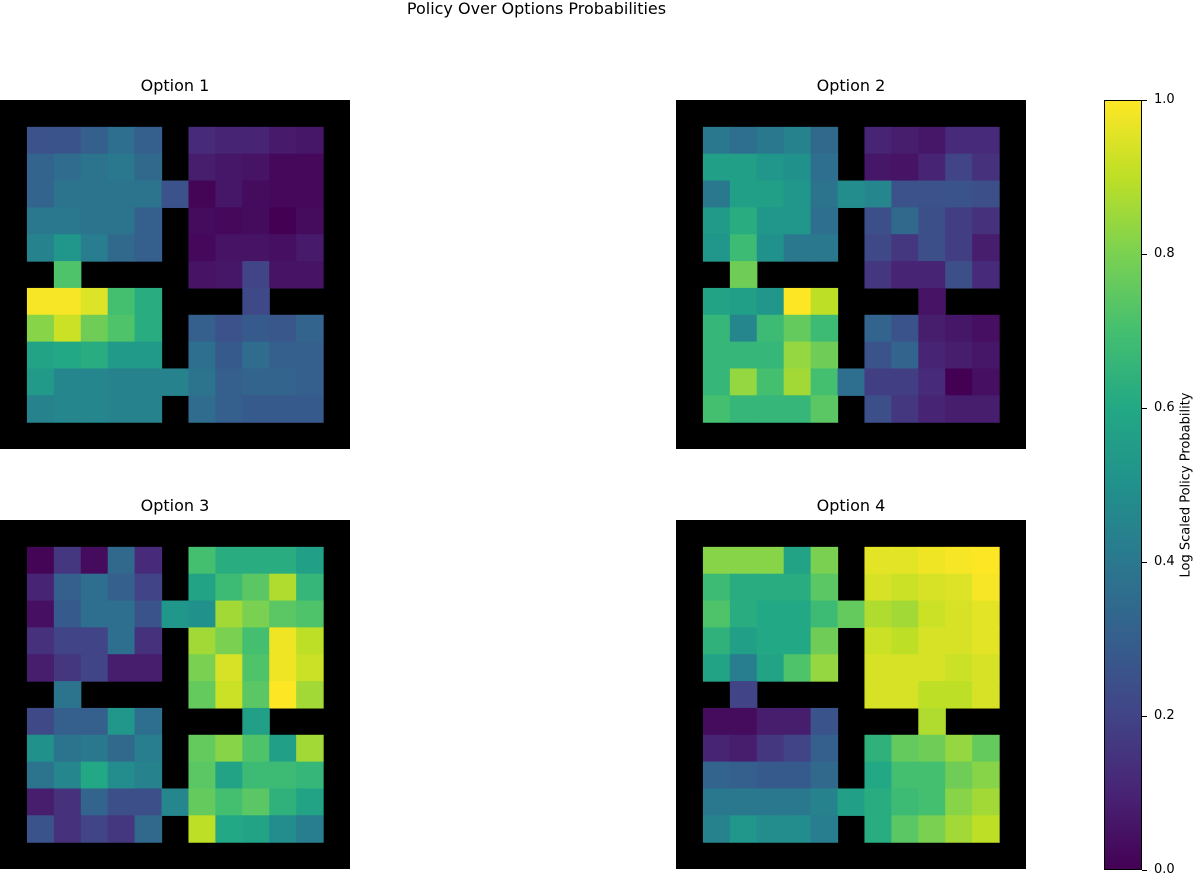 This screenshot has width=1193, height=878. Describe the element at coordinates (175, 85) in the screenshot. I see `panel-title-option-1: Option 1` at that location.